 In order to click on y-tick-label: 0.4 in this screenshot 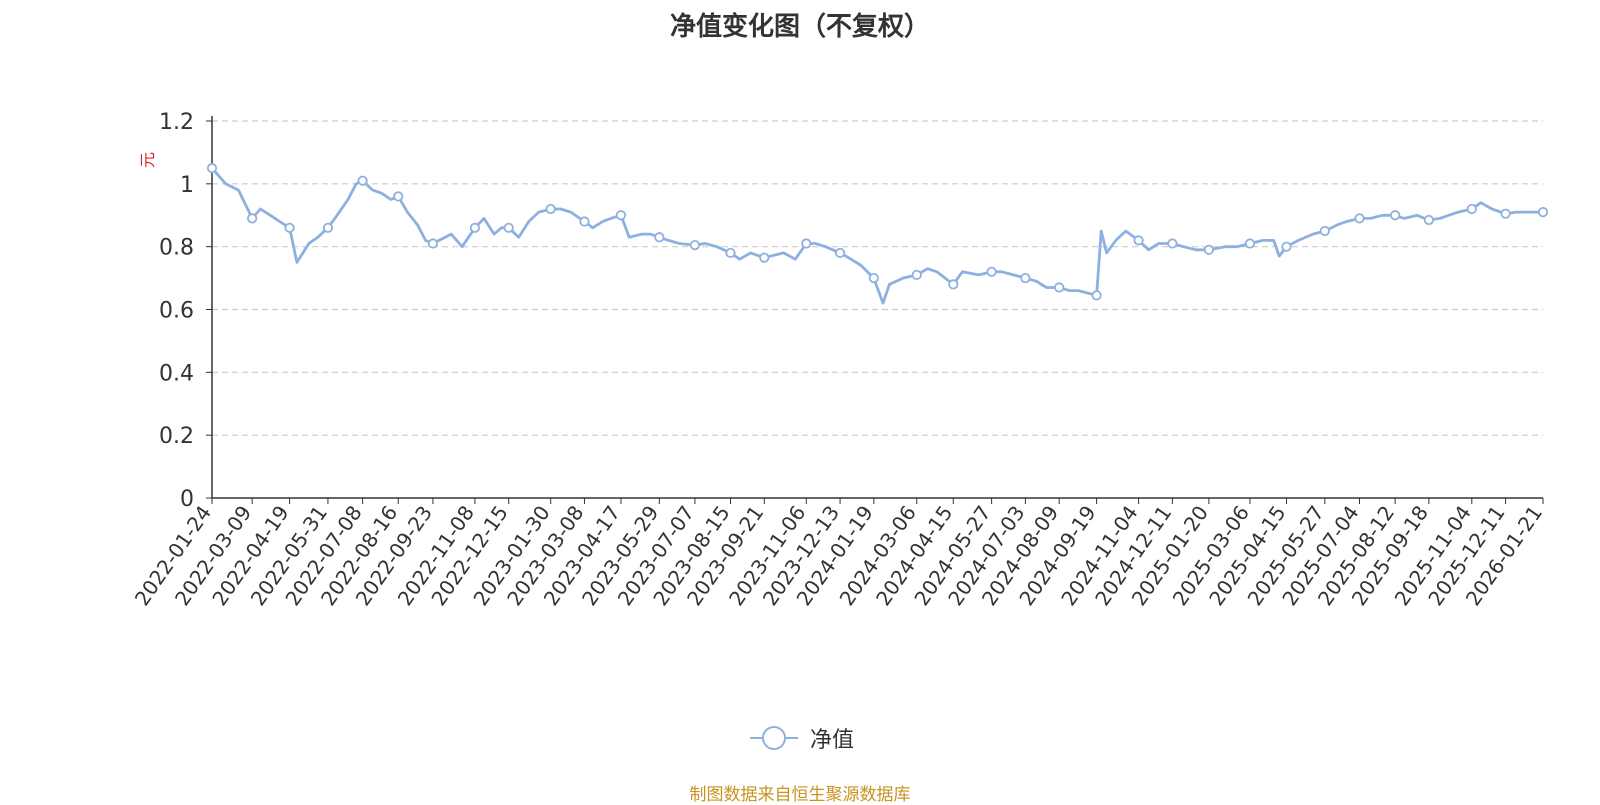, I will do `click(176, 373)`.